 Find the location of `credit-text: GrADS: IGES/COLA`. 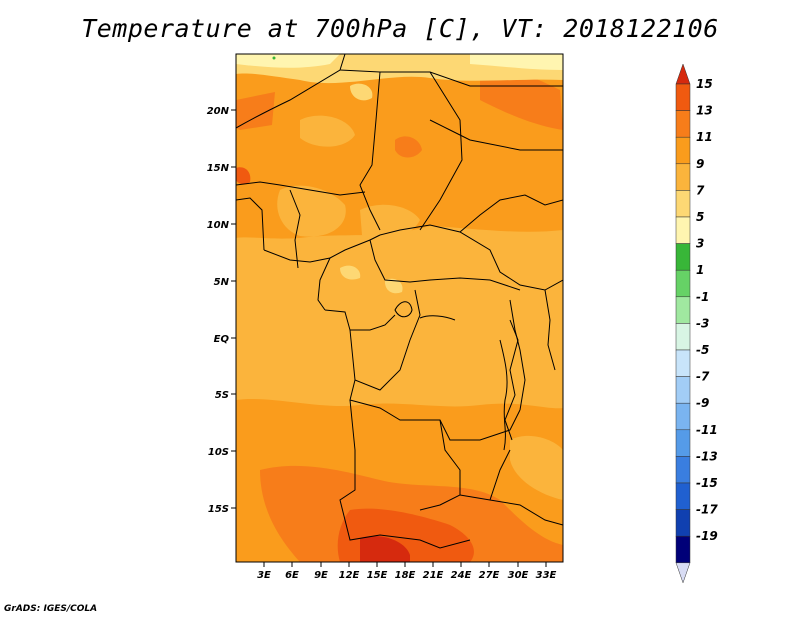

credit-text: GrADS: IGES/COLA is located at coordinates (51, 609).